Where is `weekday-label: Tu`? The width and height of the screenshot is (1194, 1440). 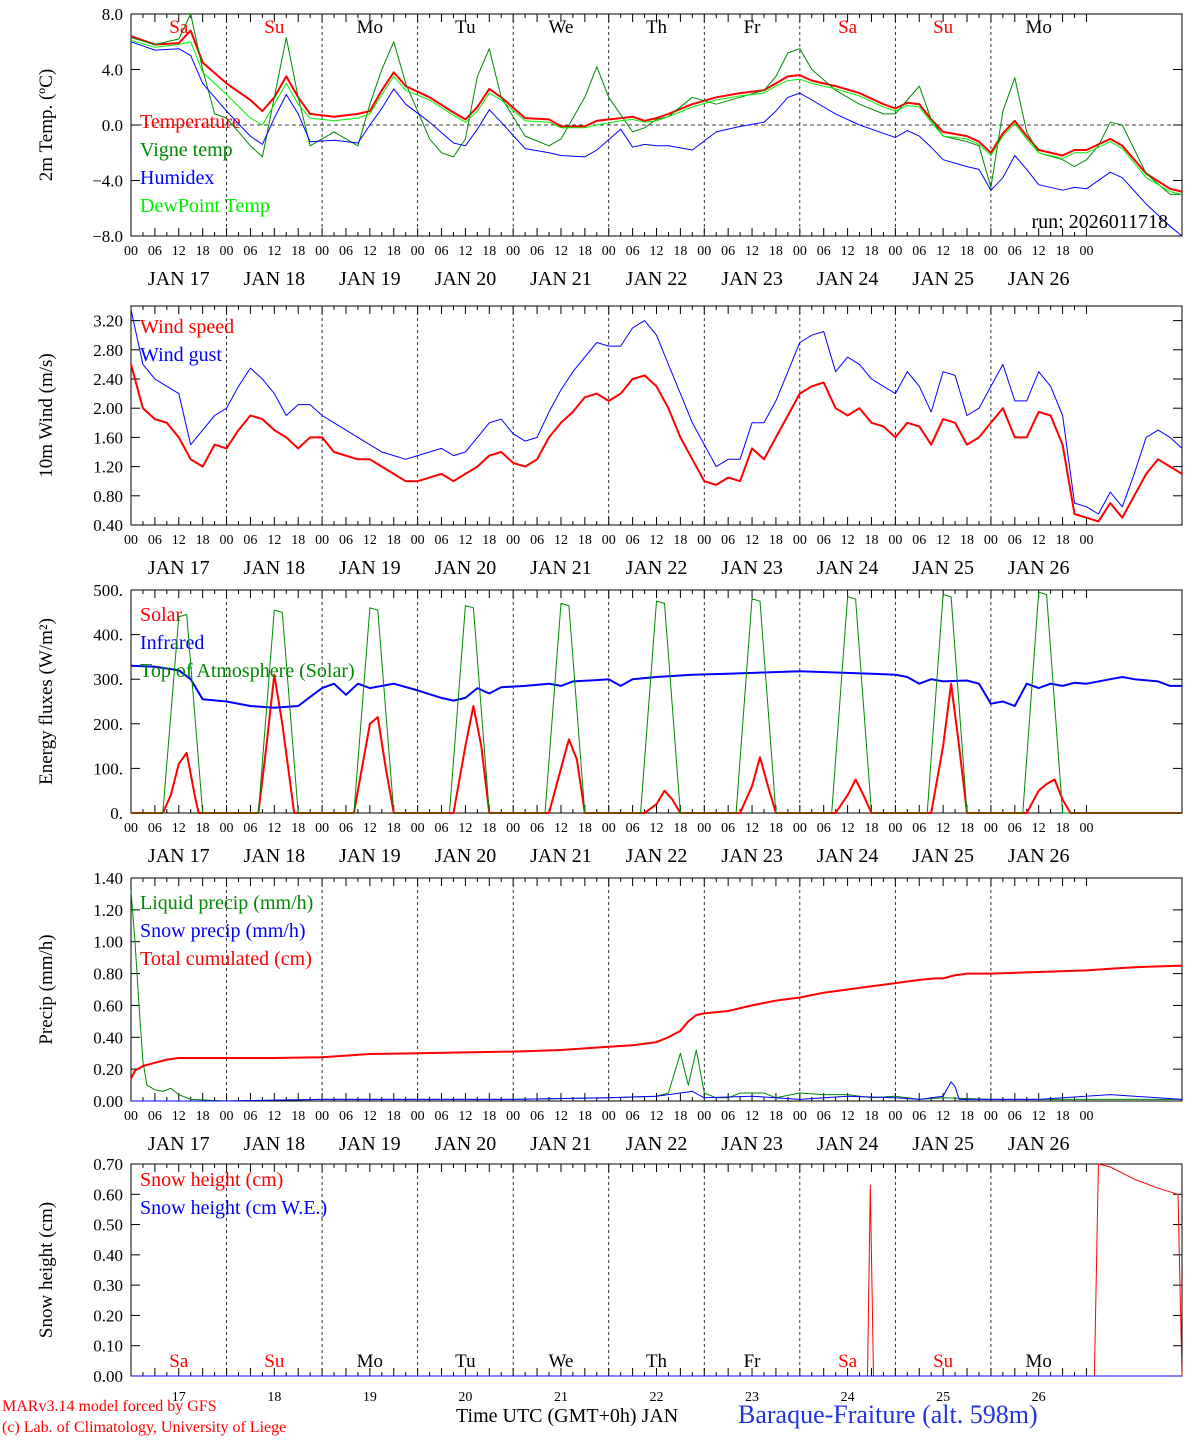 weekday-label: Tu is located at coordinates (465, 1361).